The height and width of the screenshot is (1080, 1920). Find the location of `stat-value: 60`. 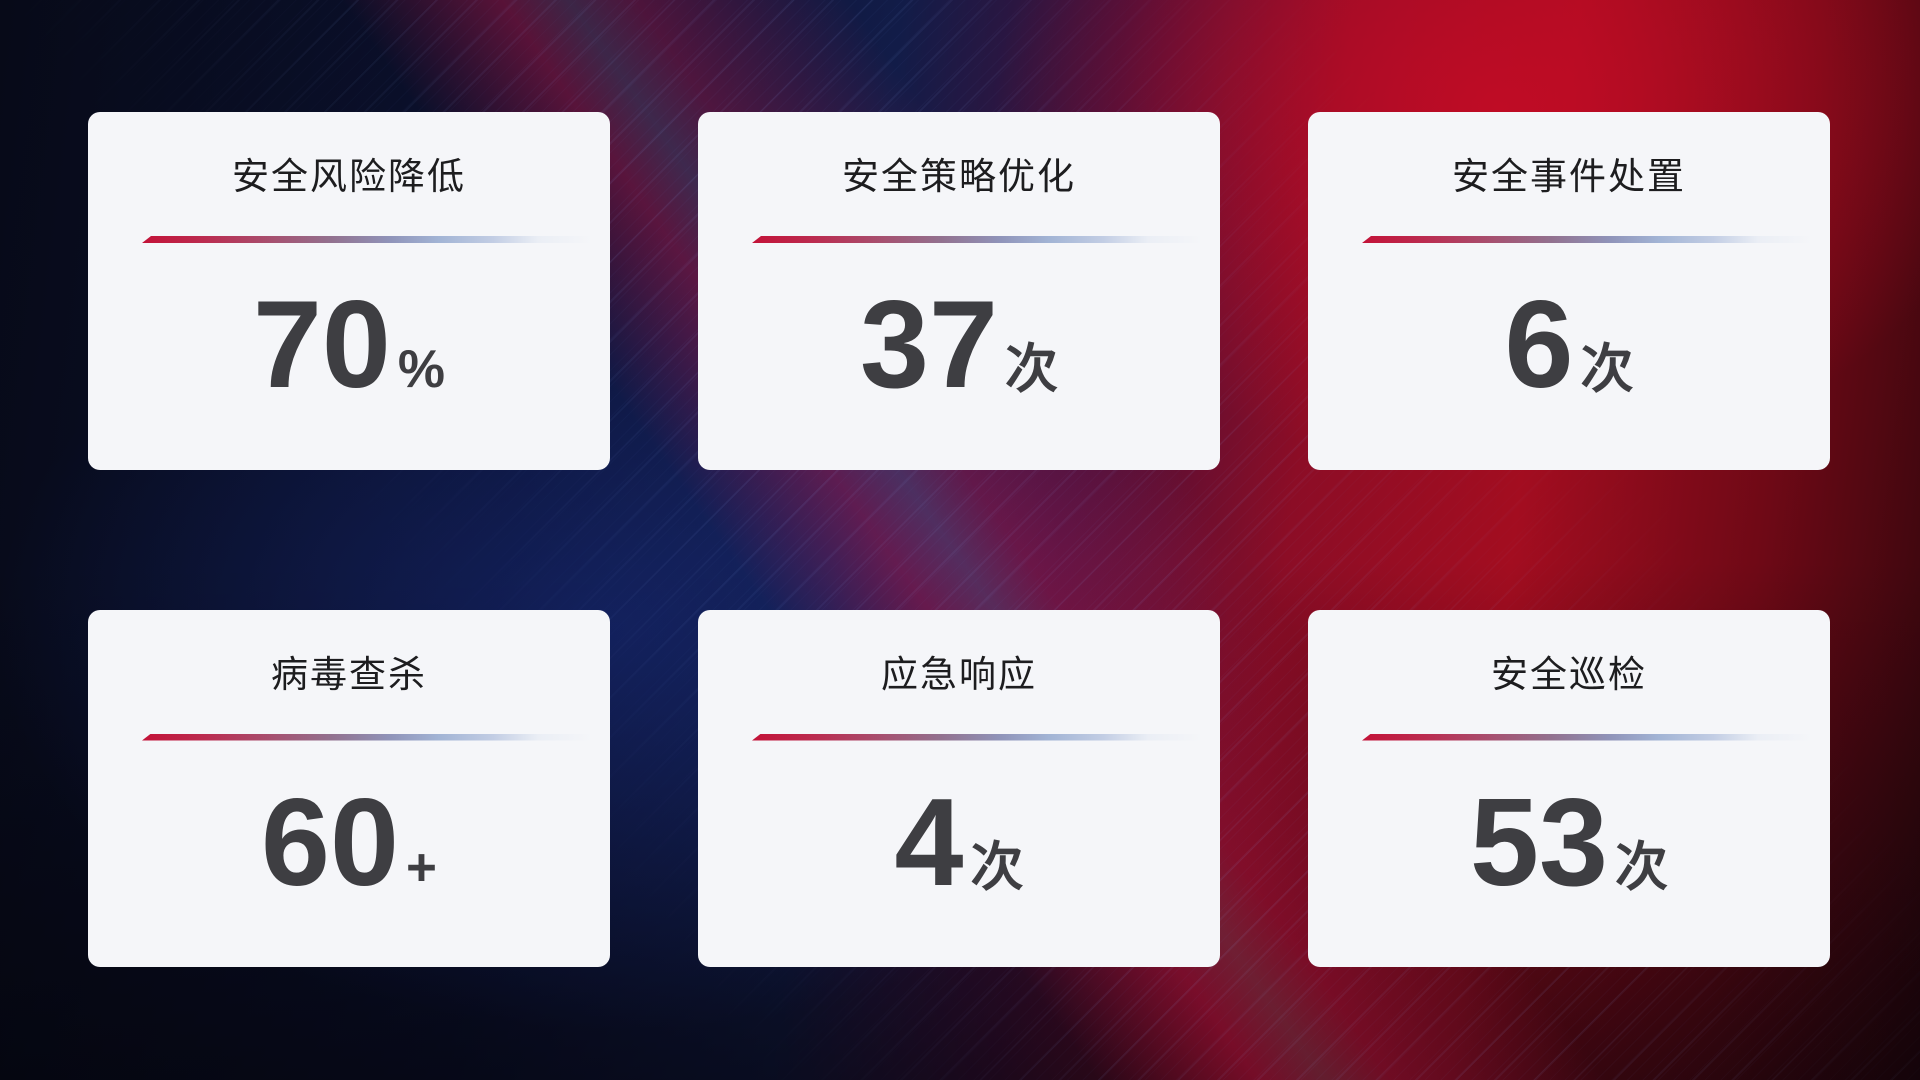

stat-value: 60 is located at coordinates (330, 842).